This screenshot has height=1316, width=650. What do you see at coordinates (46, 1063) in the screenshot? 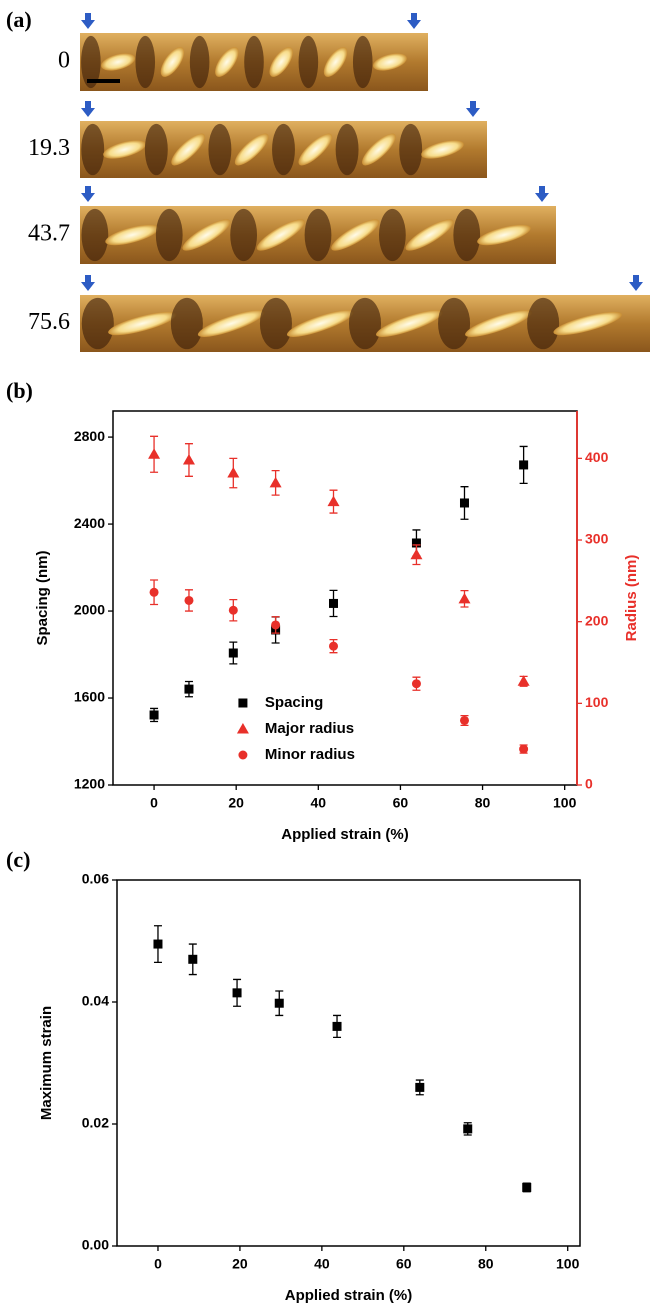
I see `y-axis-title: Maximum strain` at bounding box center [46, 1063].